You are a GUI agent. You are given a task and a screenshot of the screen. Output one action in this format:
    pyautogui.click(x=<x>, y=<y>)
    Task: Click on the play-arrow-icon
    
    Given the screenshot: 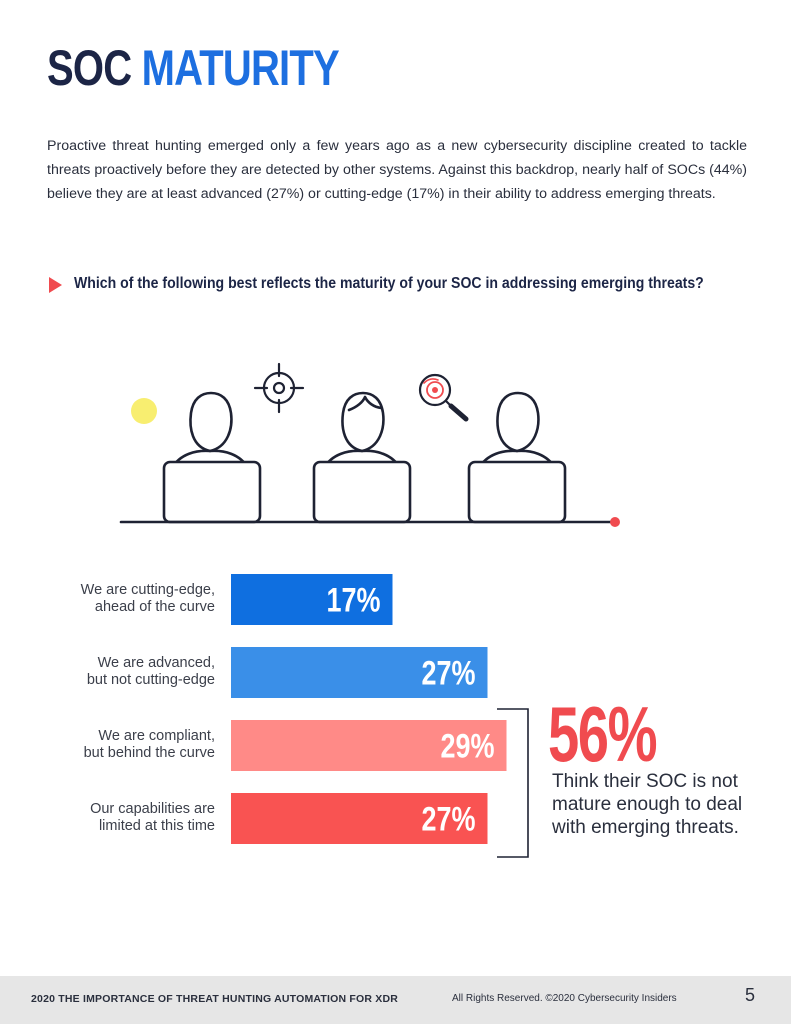 What is the action you would take?
    pyautogui.click(x=55, y=285)
    